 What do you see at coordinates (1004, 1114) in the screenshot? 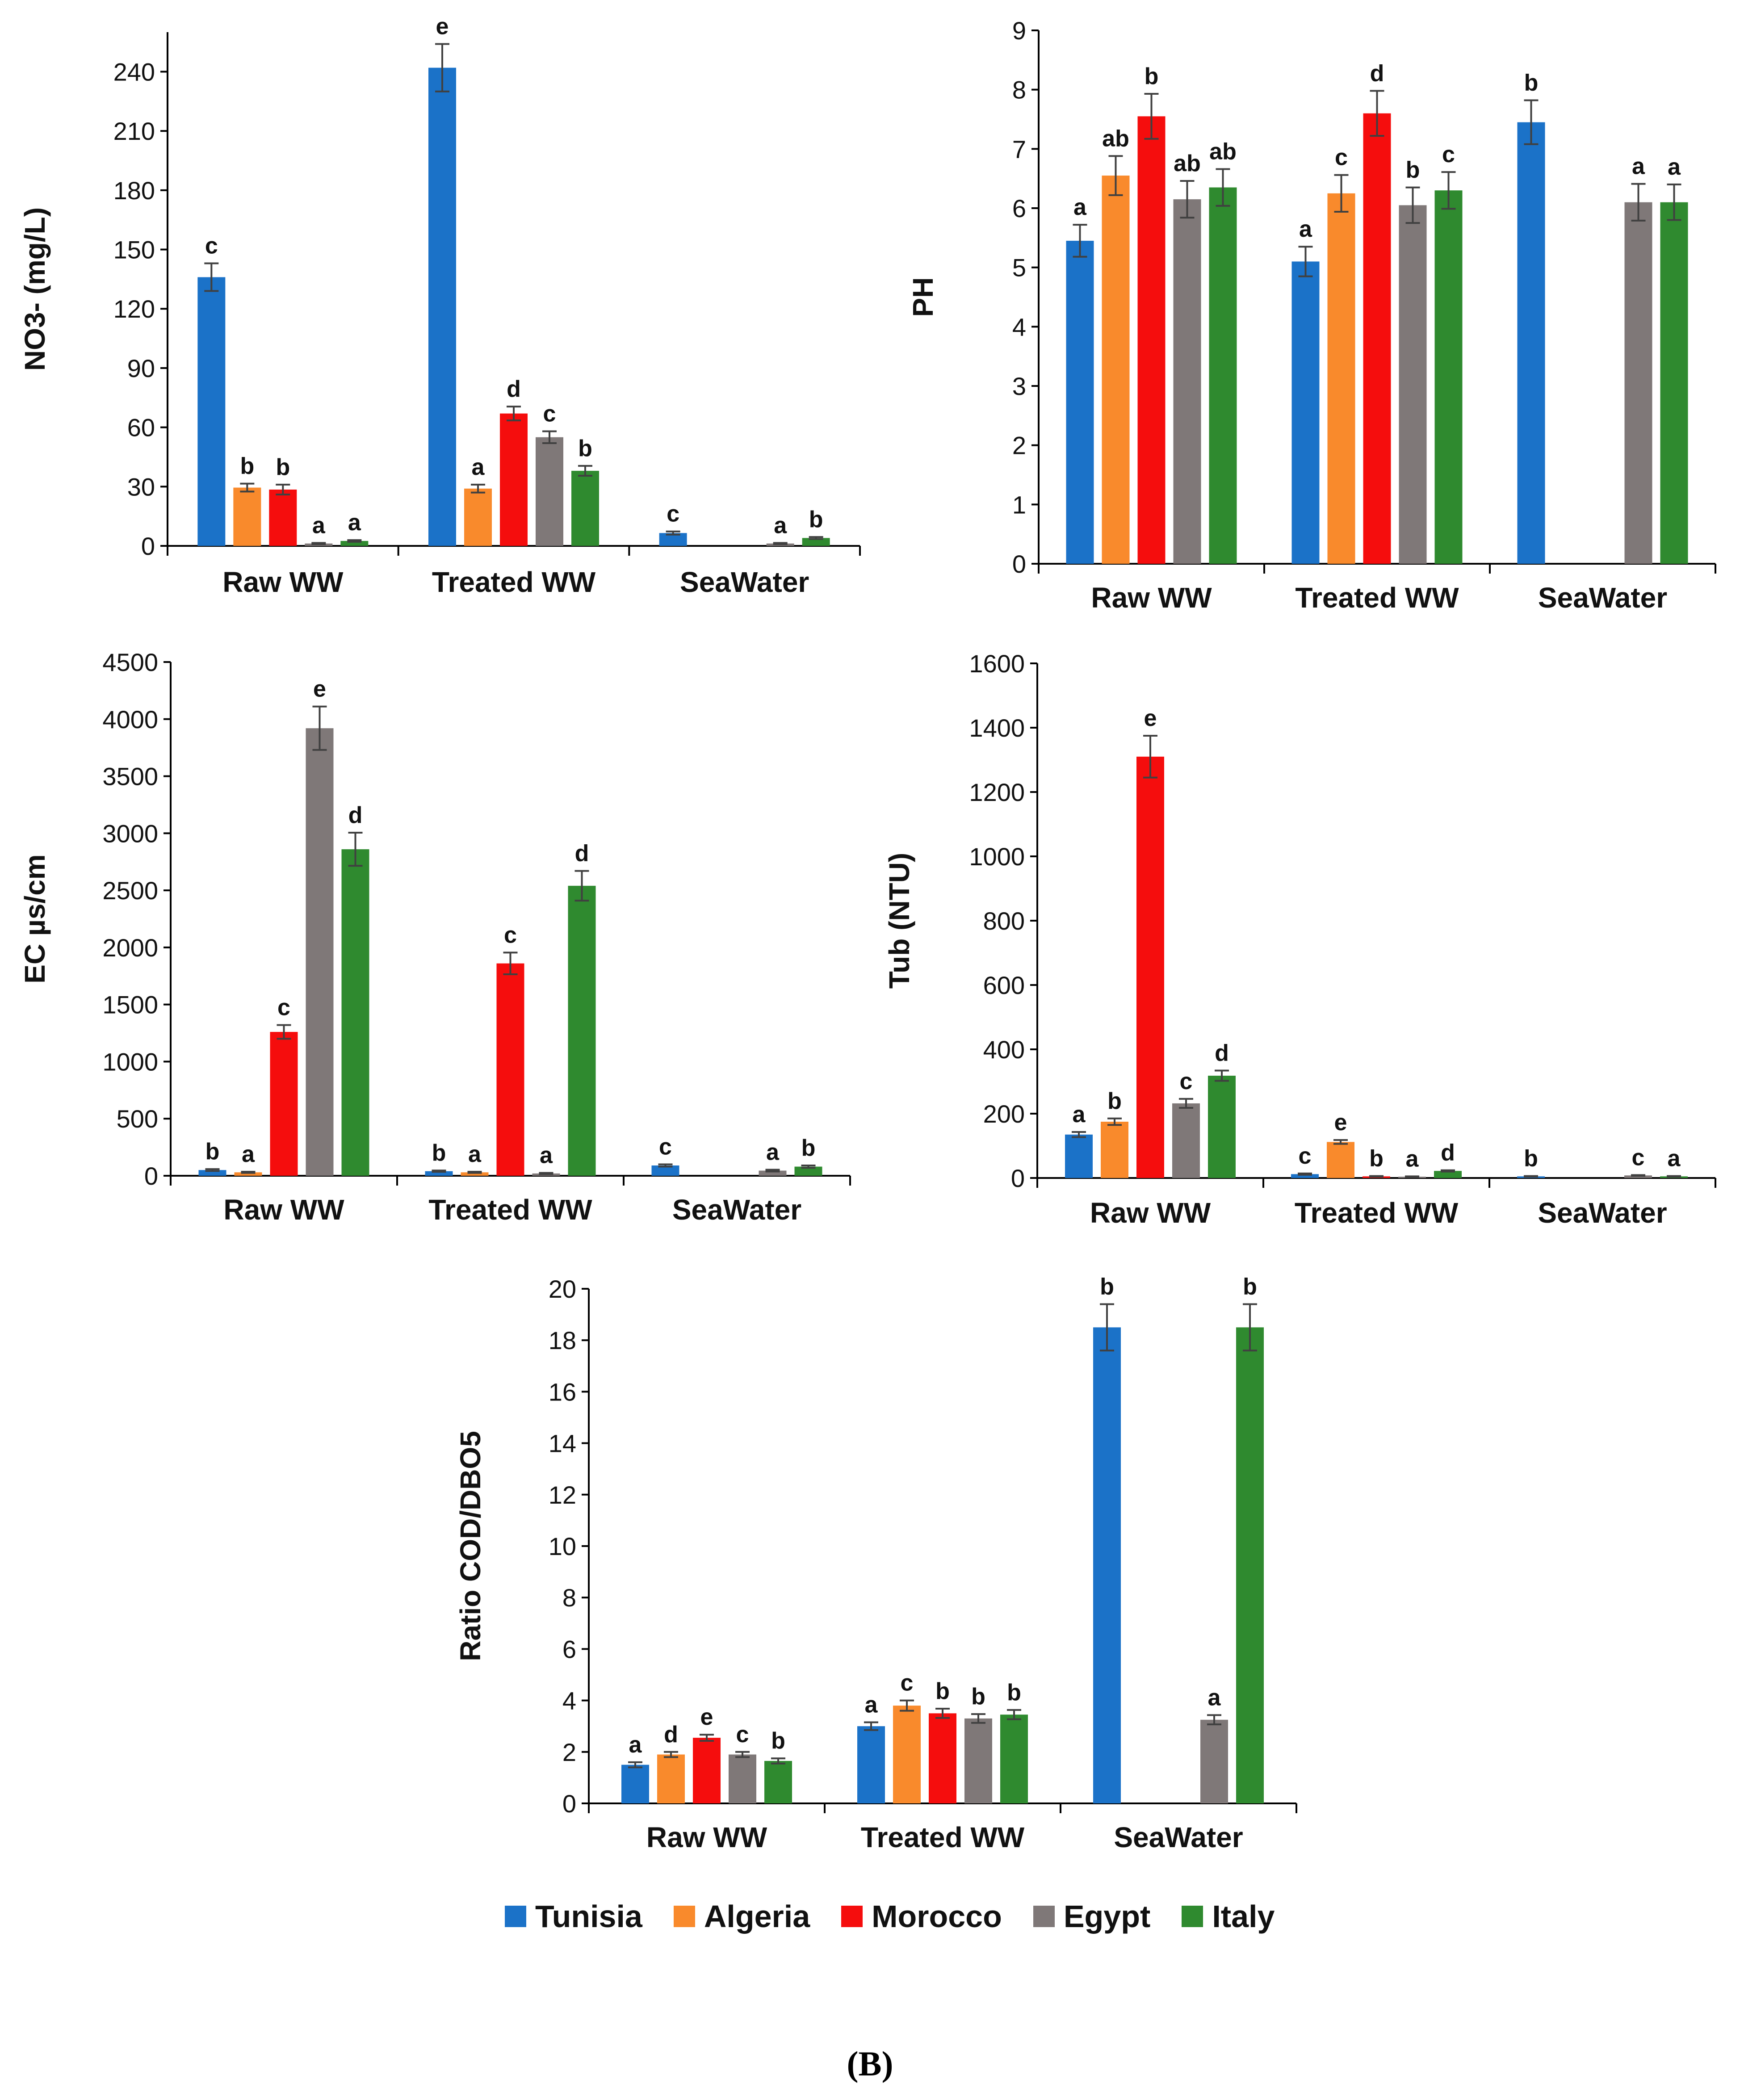
I see `y-tick-label: 200` at bounding box center [1004, 1114].